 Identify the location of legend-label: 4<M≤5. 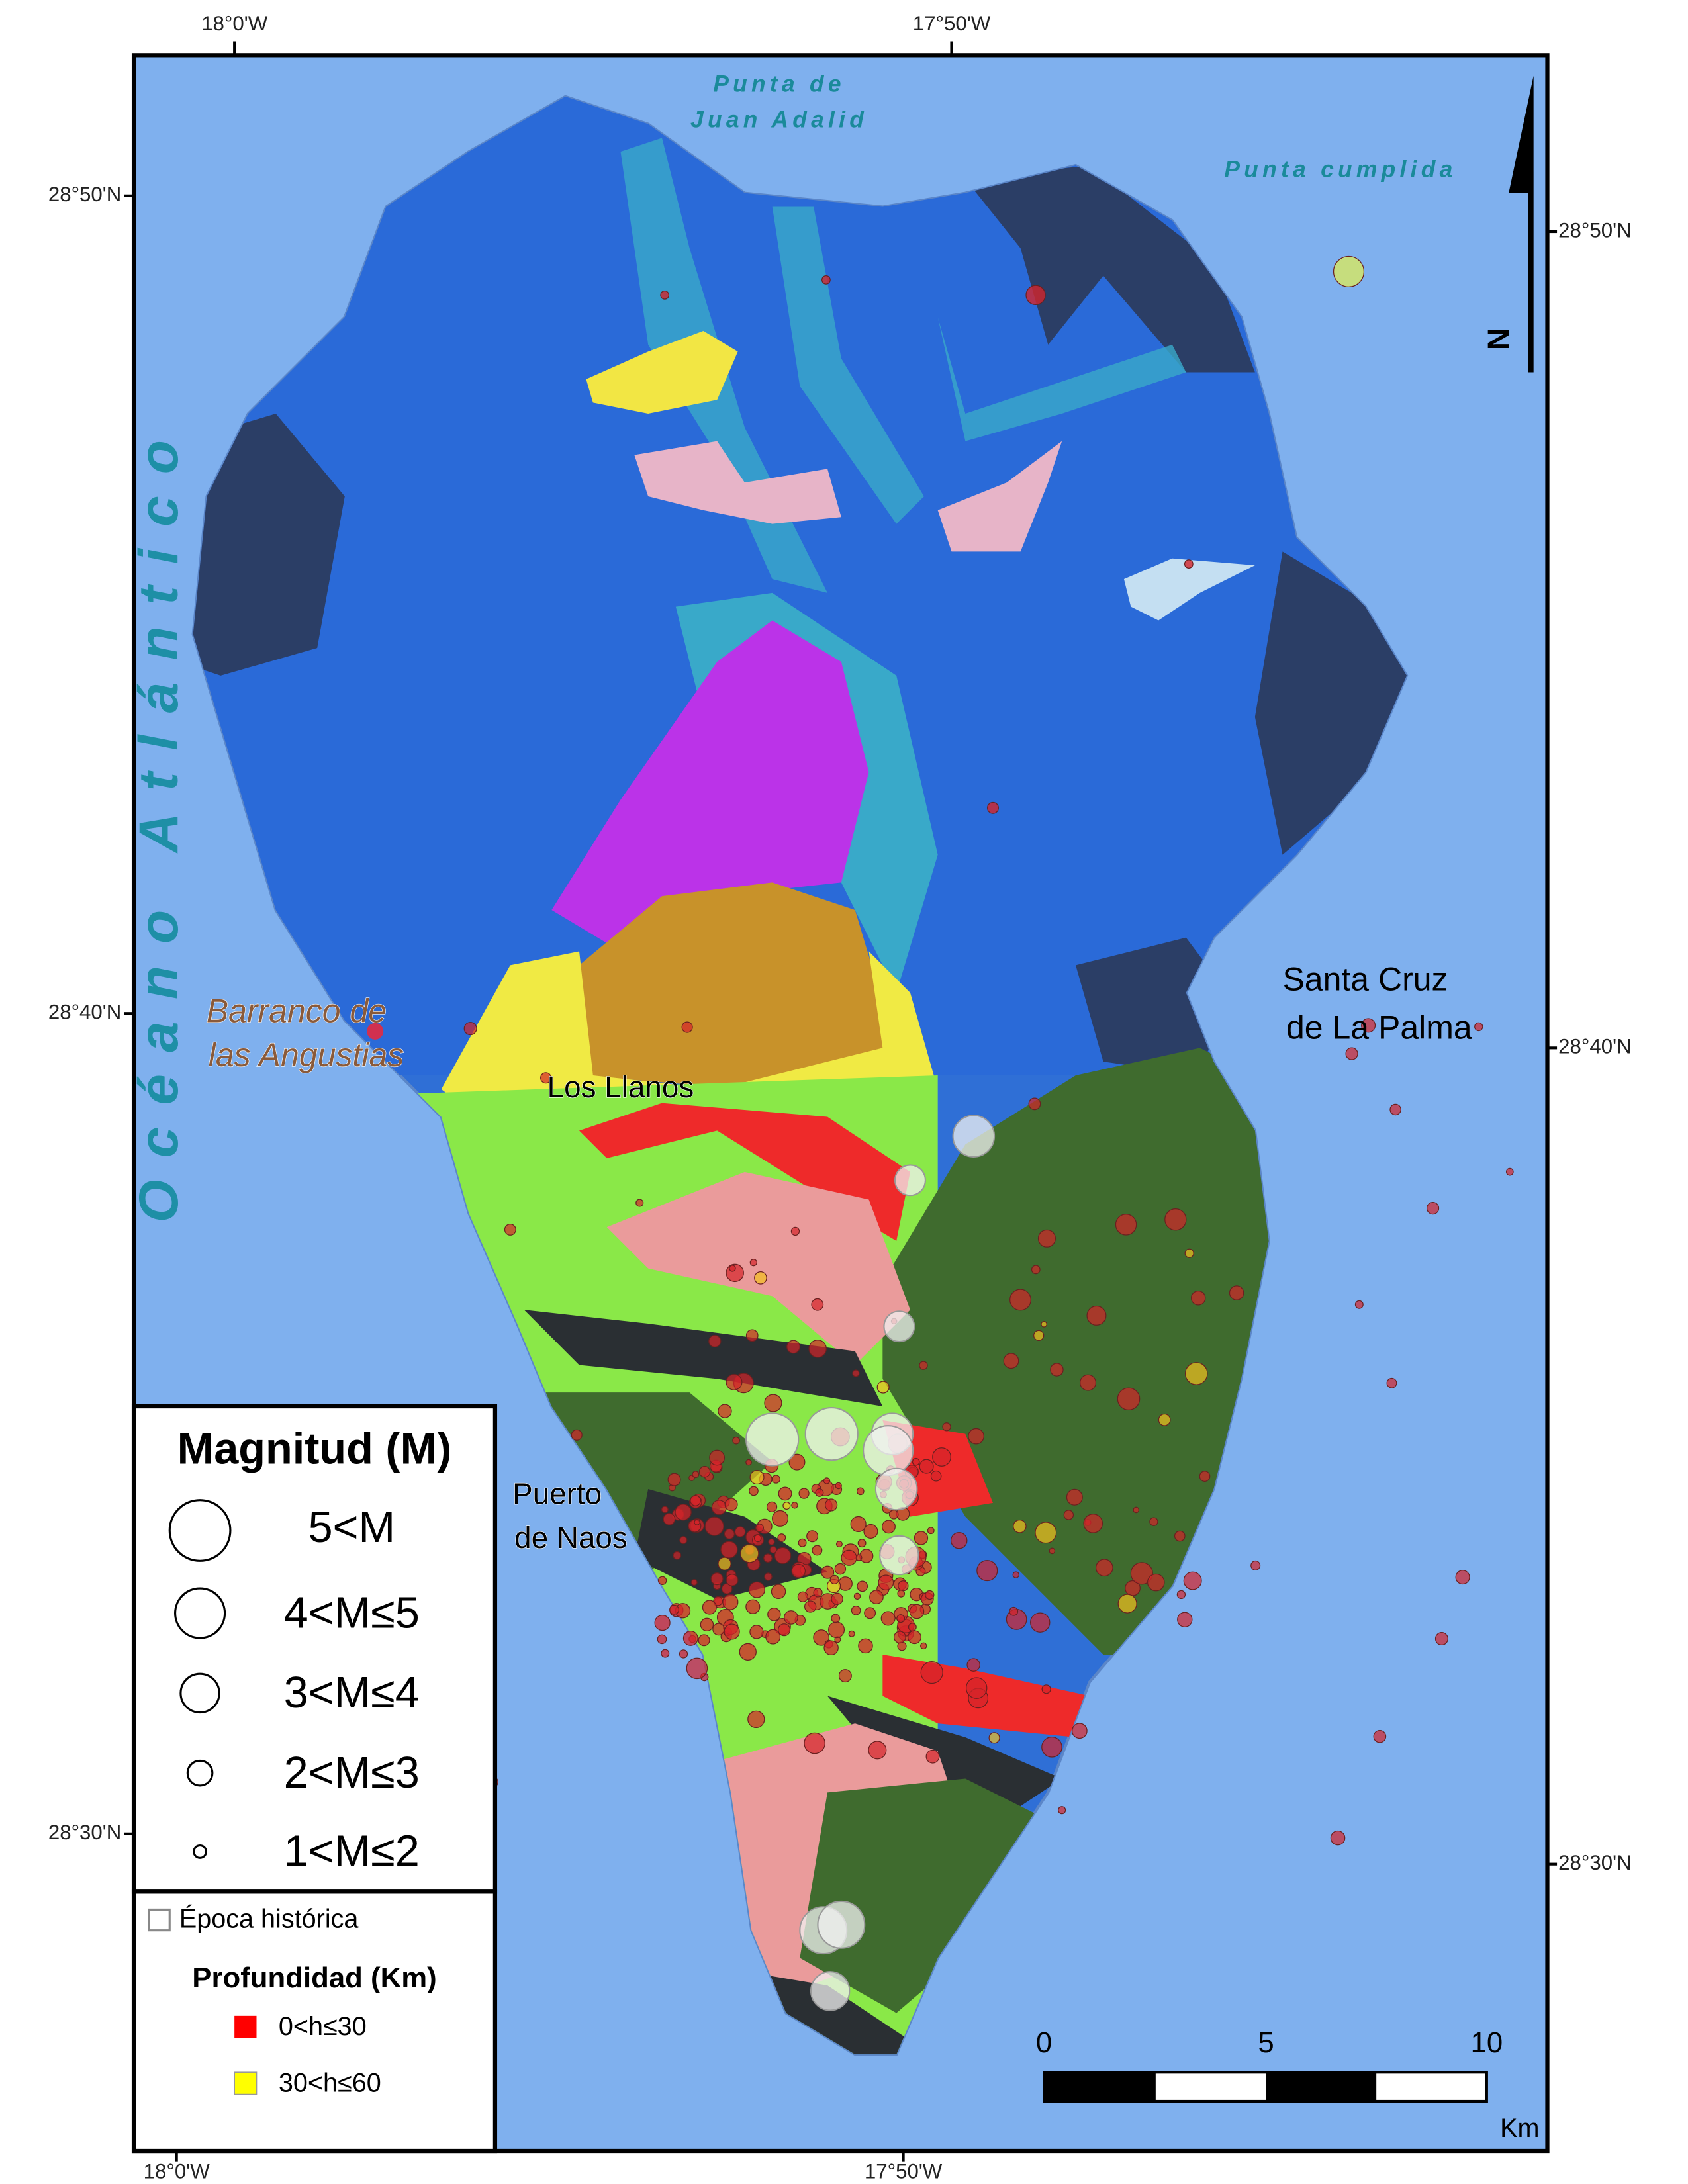
(352, 1612).